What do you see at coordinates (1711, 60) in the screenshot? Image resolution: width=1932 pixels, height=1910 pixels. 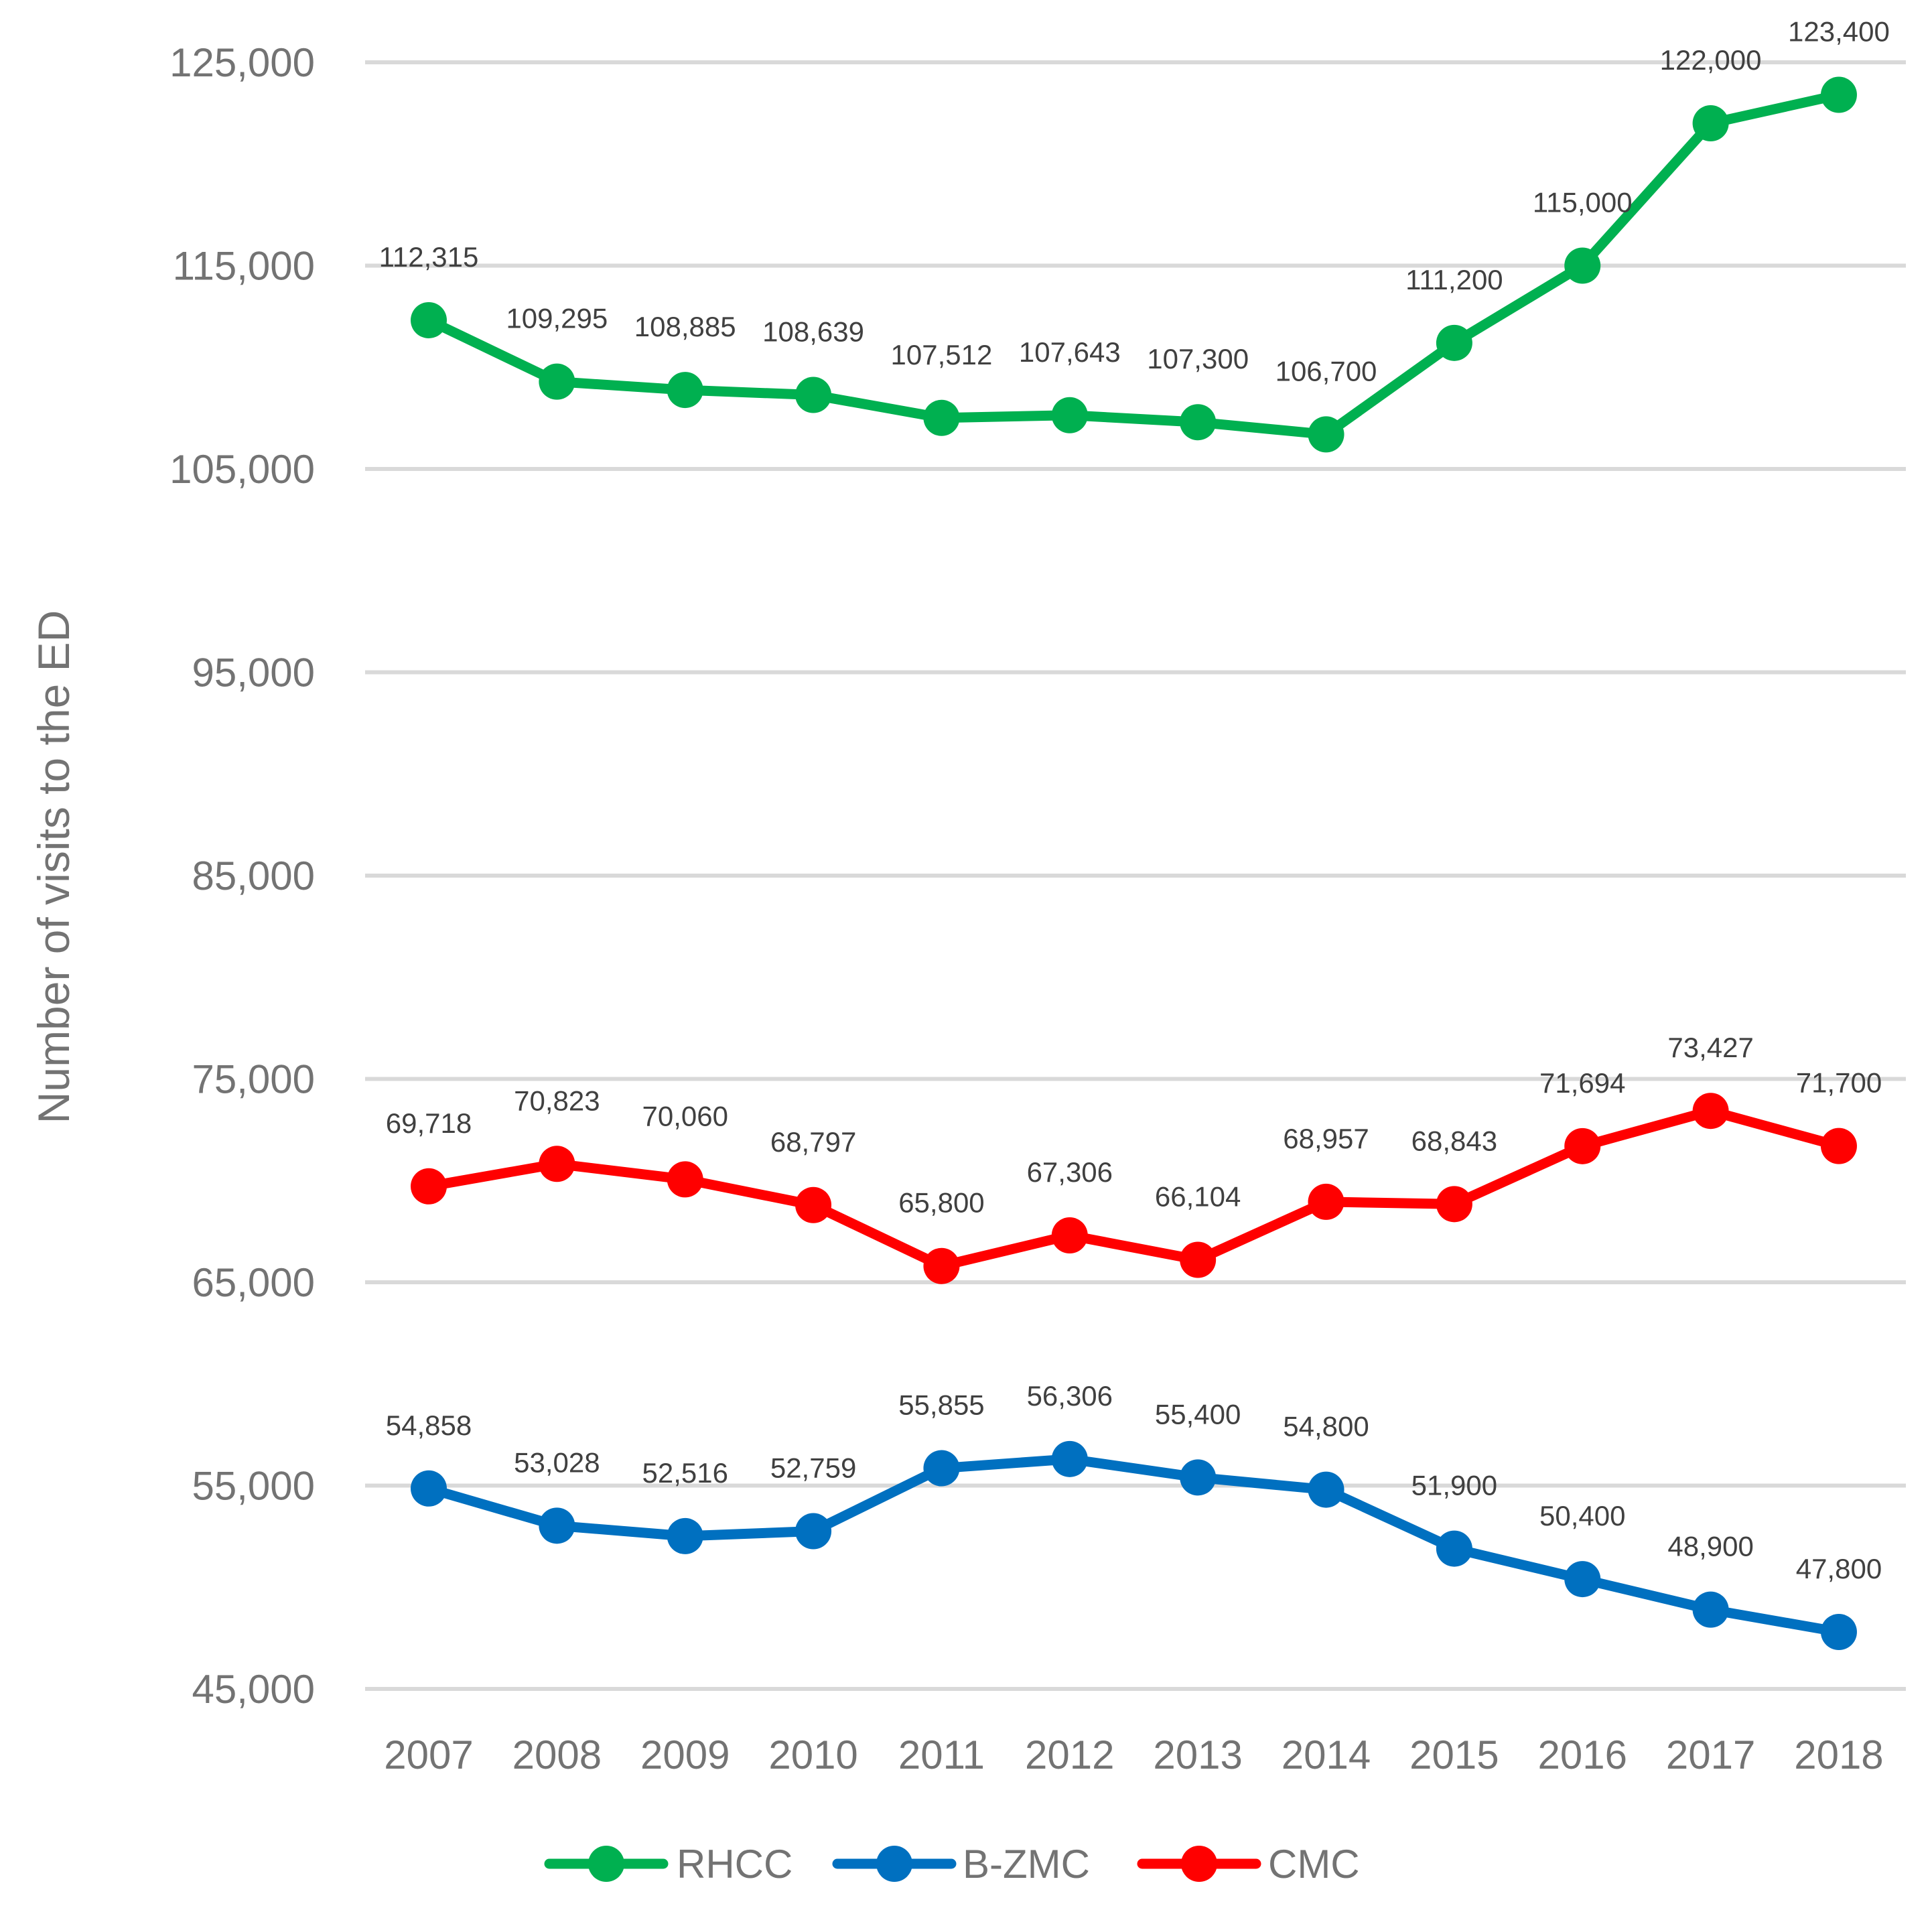 I see `data-label: 122,000` at bounding box center [1711, 60].